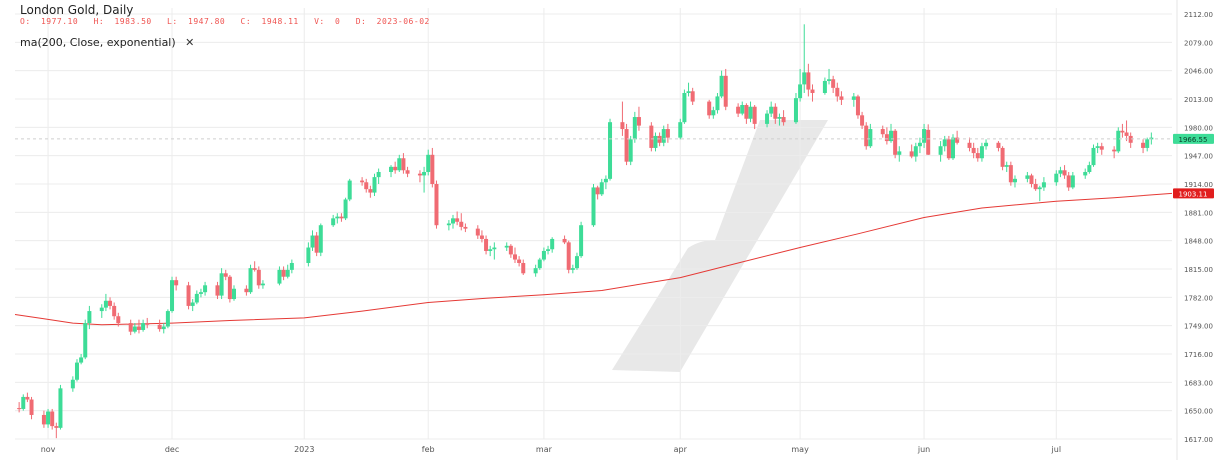 The height and width of the screenshot is (464, 1229). What do you see at coordinates (403, 21) in the screenshot?
I see `date-value: 2023-06-02` at bounding box center [403, 21].